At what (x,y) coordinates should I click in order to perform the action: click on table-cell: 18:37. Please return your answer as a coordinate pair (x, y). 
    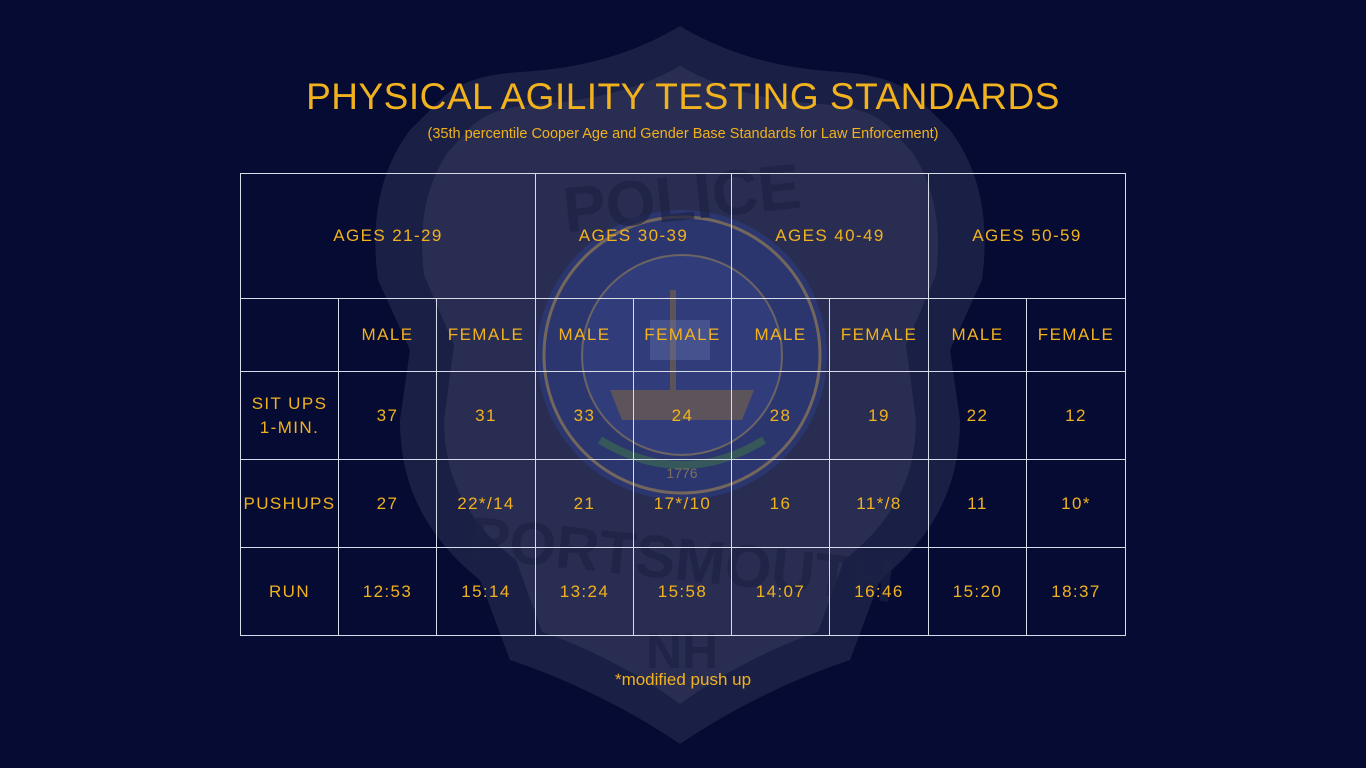
    Looking at the image, I should click on (1076, 591).